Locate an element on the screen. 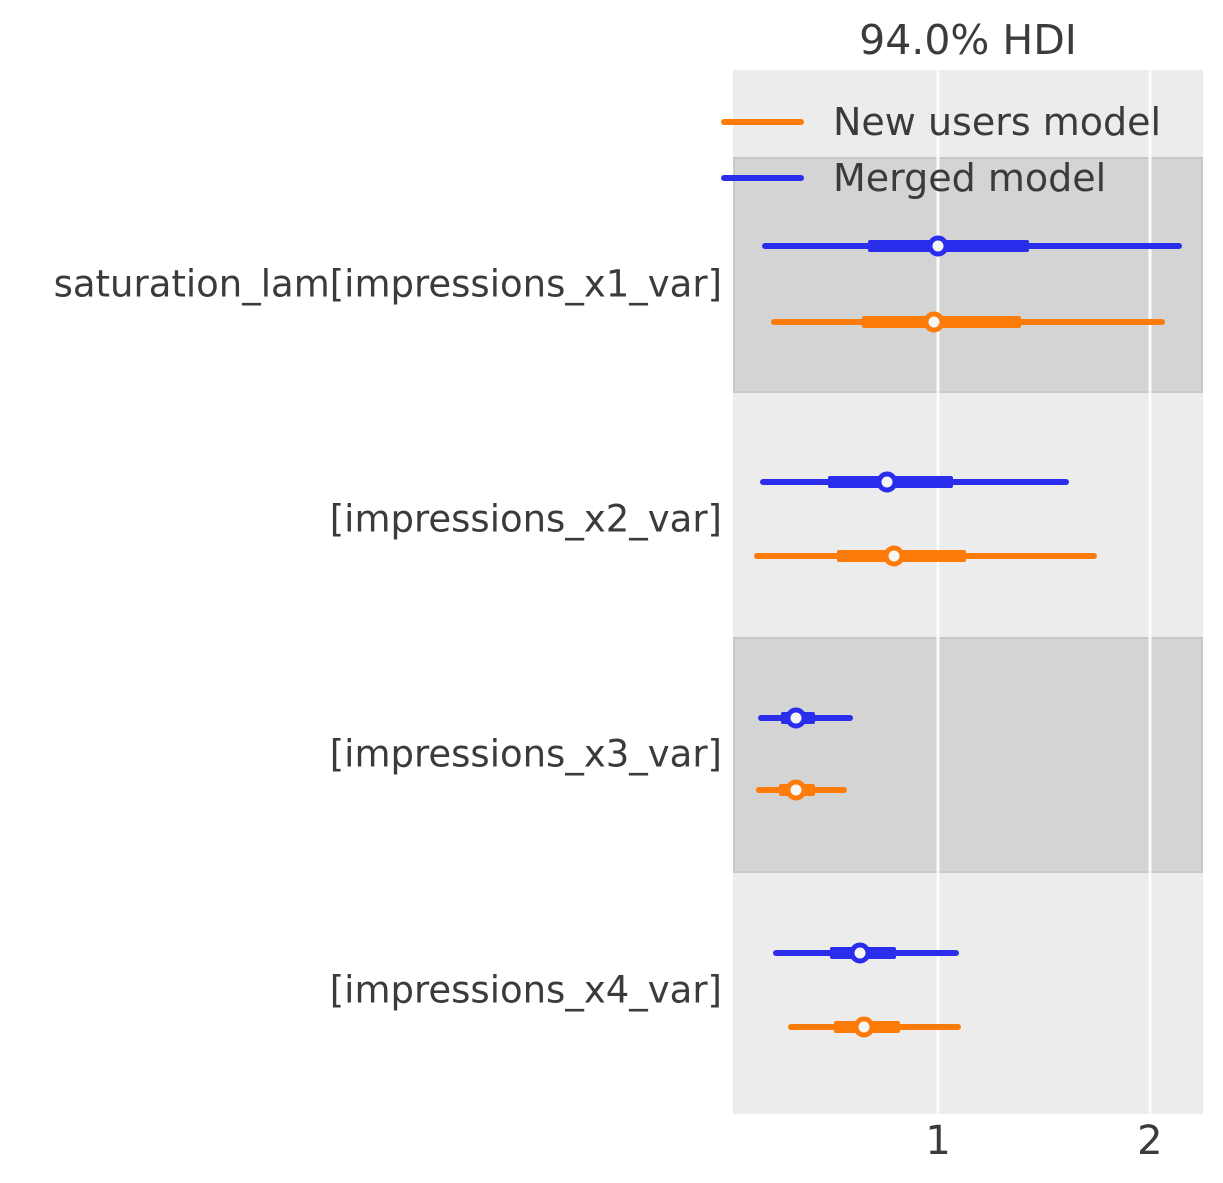  x-tick-label-1: 1 is located at coordinates (938, 1141).